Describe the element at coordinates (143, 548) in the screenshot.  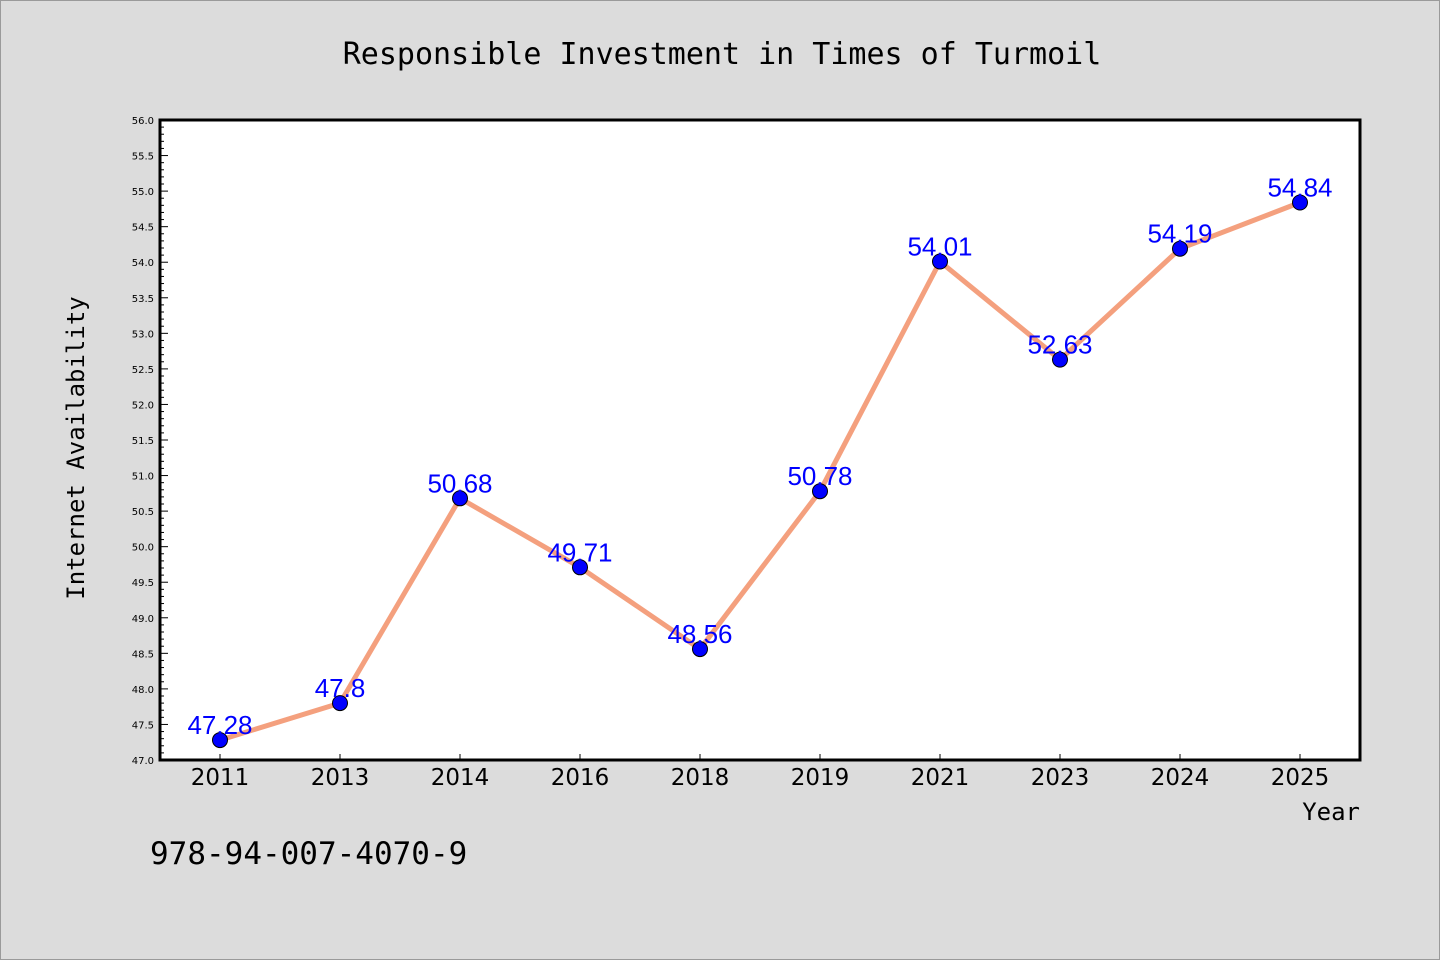
I see `y-tick-label: 50.0` at that location.